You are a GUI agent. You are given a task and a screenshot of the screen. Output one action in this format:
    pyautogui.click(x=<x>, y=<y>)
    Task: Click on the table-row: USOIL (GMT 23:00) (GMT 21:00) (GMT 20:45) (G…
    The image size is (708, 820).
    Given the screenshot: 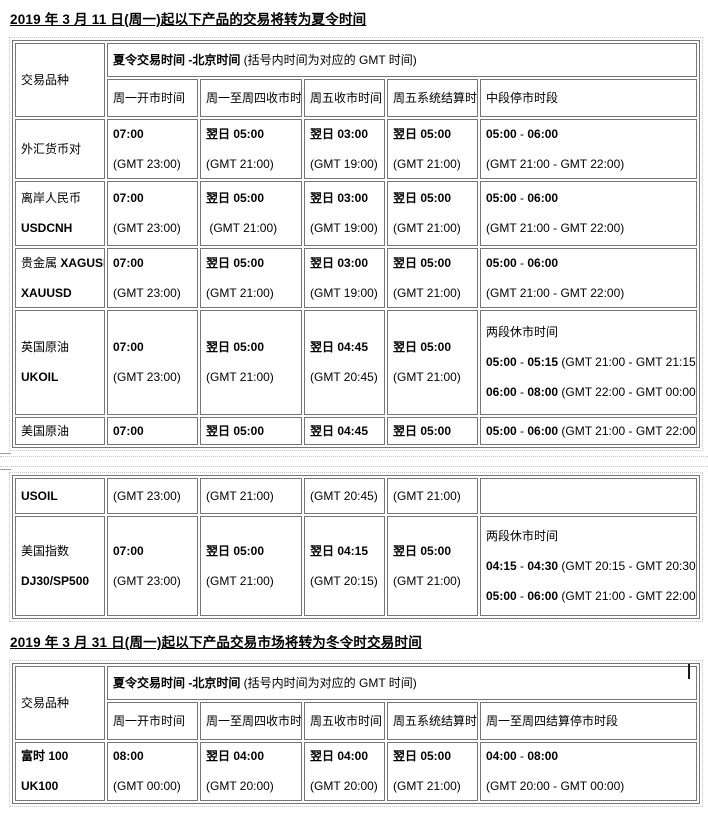 What is the action you would take?
    pyautogui.click(x=356, y=496)
    